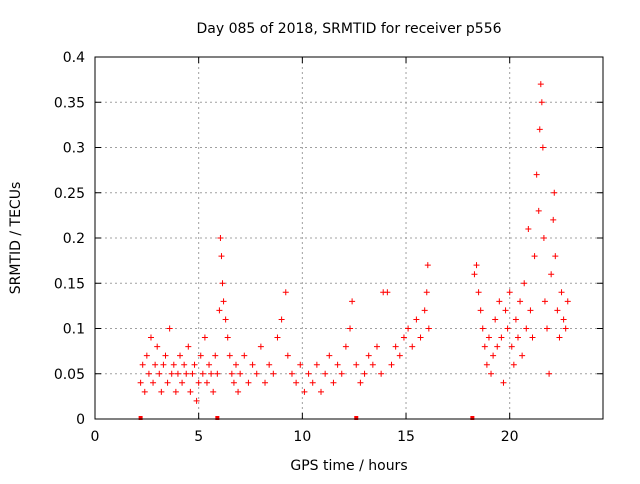  Describe the element at coordinates (198, 437) in the screenshot. I see `x-tick-label: 5` at that location.